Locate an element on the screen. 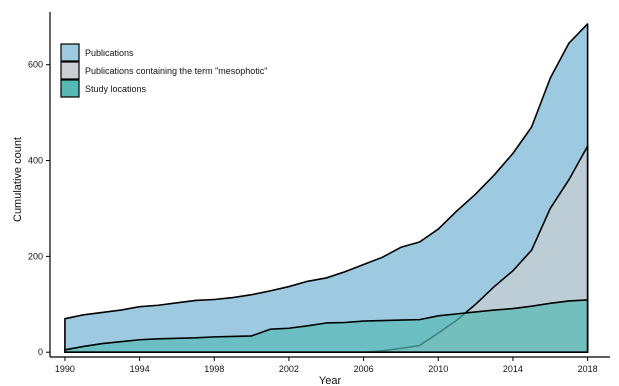  x-tick-label: 2002 is located at coordinates (289, 369).